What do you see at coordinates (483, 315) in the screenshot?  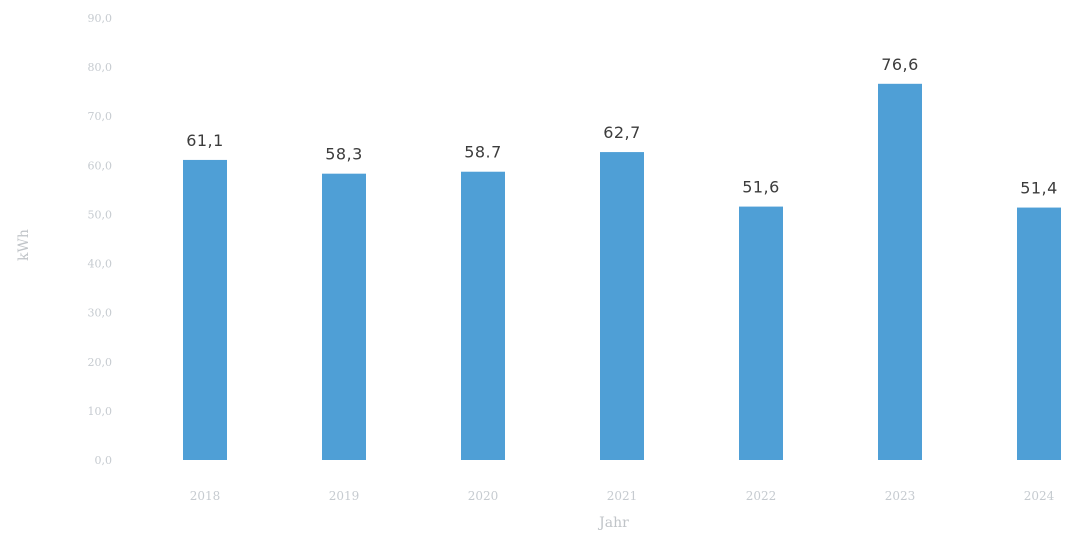 I see `bar-2020` at bounding box center [483, 315].